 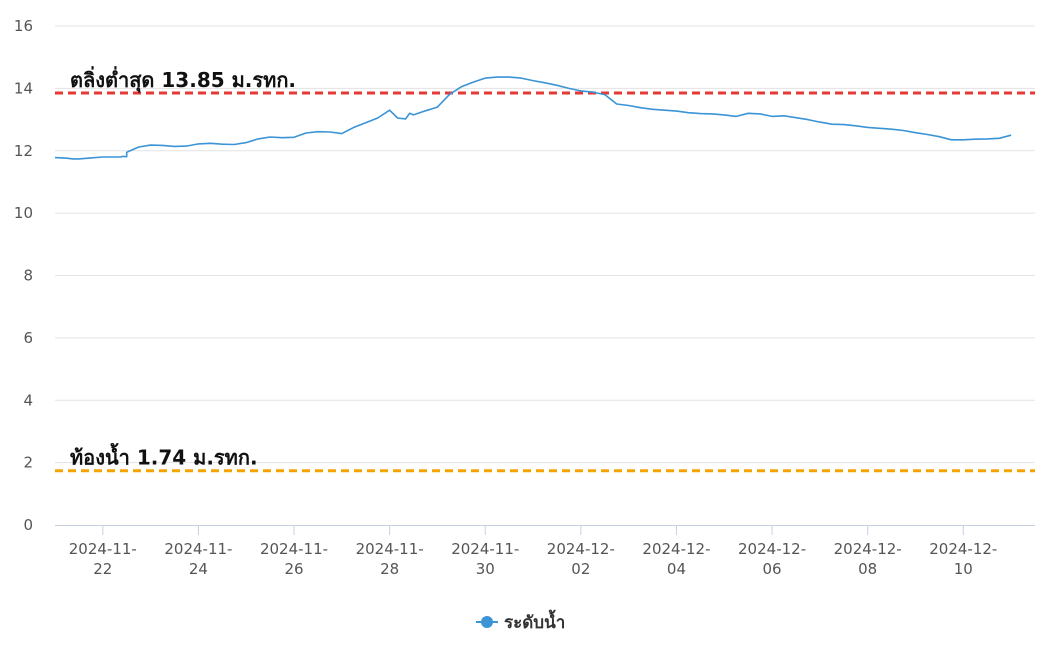 I want to click on x-tick-label: 2024-11-26, so click(x=294, y=559).